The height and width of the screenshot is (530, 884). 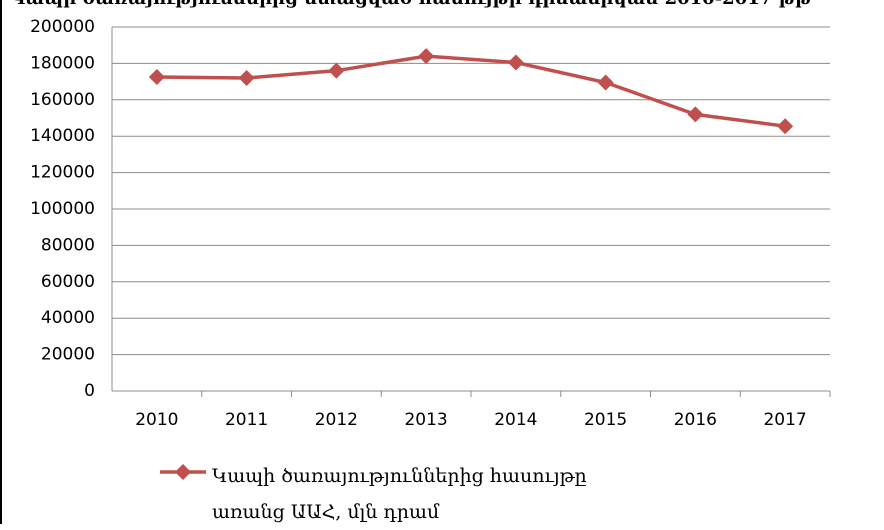 I want to click on y-tick-label: 120000, so click(x=62, y=173).